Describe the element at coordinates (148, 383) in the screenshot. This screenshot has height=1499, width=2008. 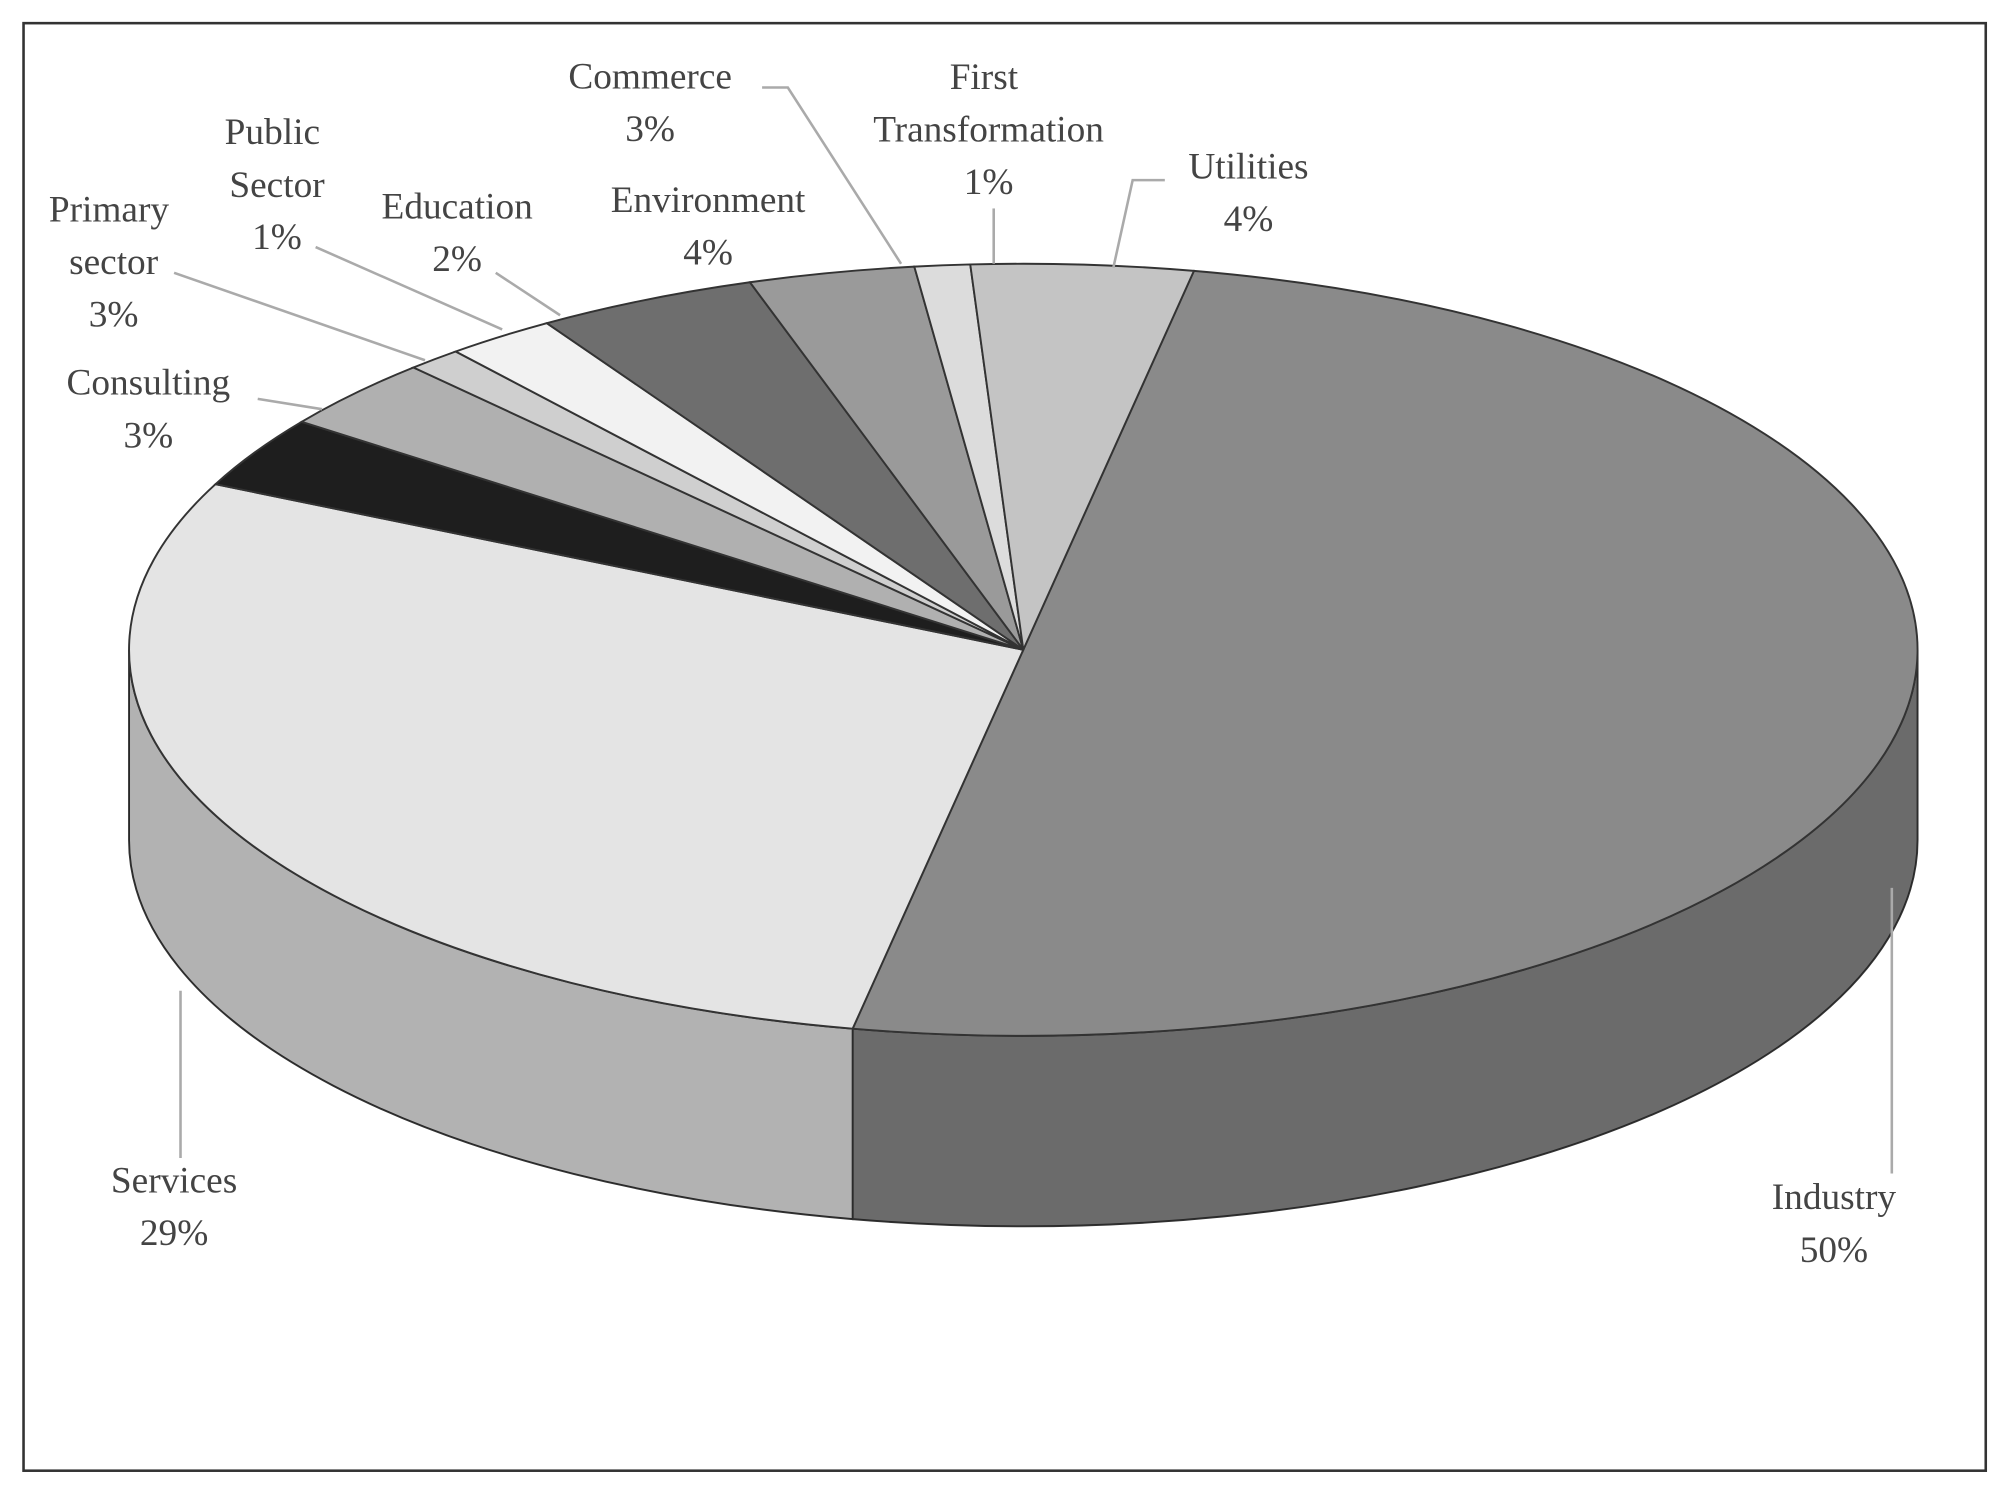
I see `category-label: Consulting` at that location.